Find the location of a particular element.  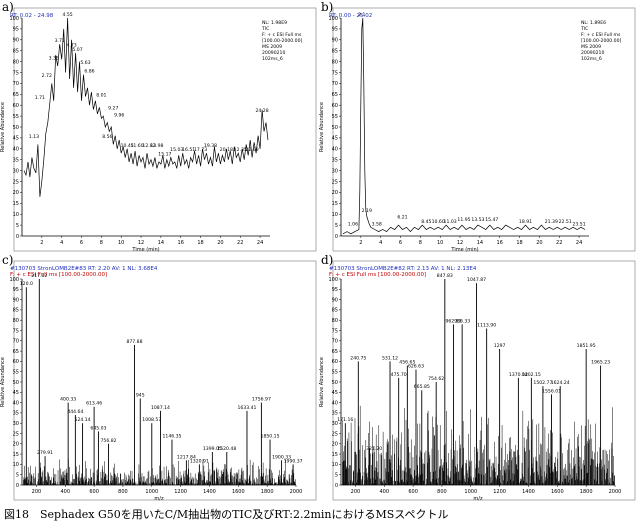

y-tick-label: 90 is located at coordinates (335, 41).